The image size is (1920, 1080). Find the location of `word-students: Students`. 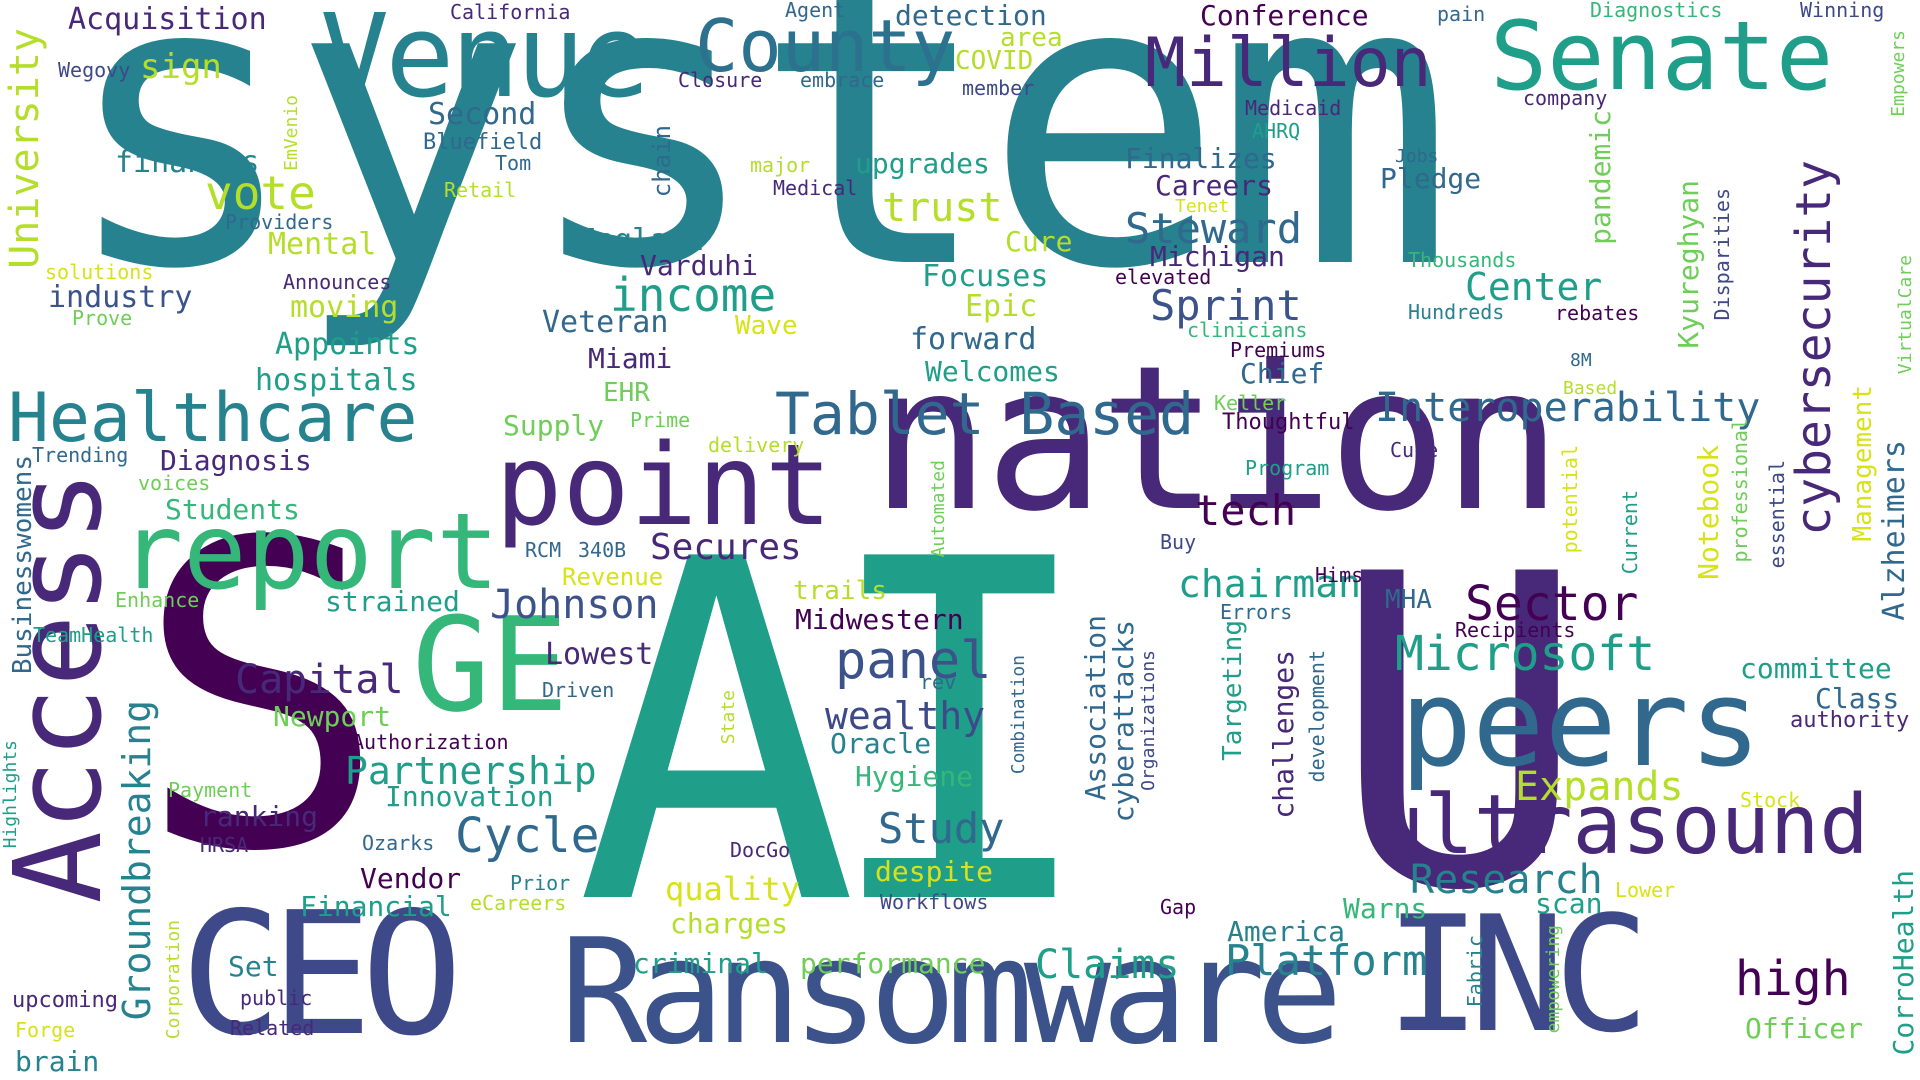

word-students: Students is located at coordinates (232, 509).